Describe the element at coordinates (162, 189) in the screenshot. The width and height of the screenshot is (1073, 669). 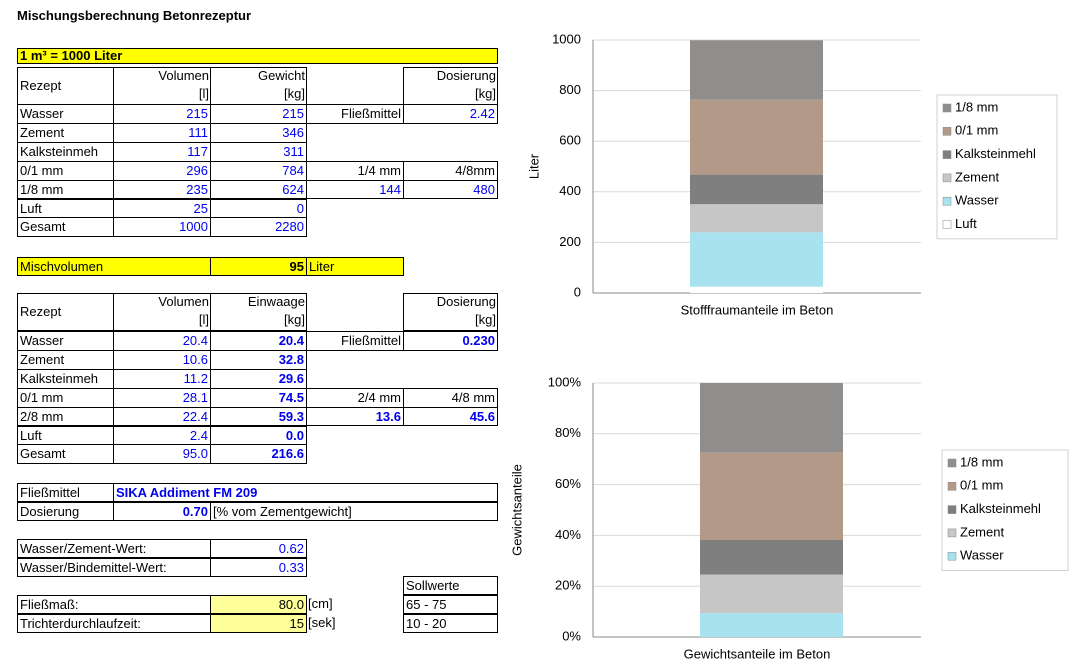
I see `table-cell: 235` at that location.